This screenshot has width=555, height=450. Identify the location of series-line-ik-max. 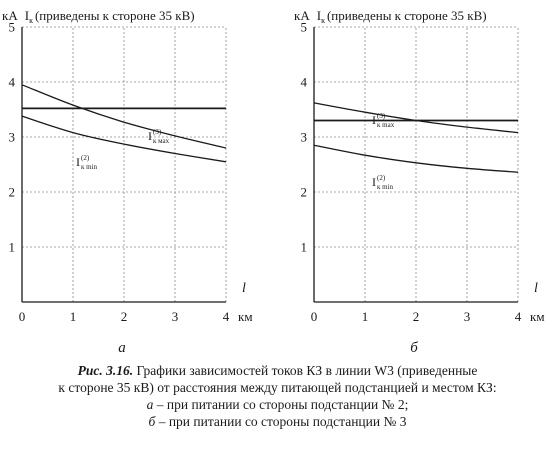
(124, 116).